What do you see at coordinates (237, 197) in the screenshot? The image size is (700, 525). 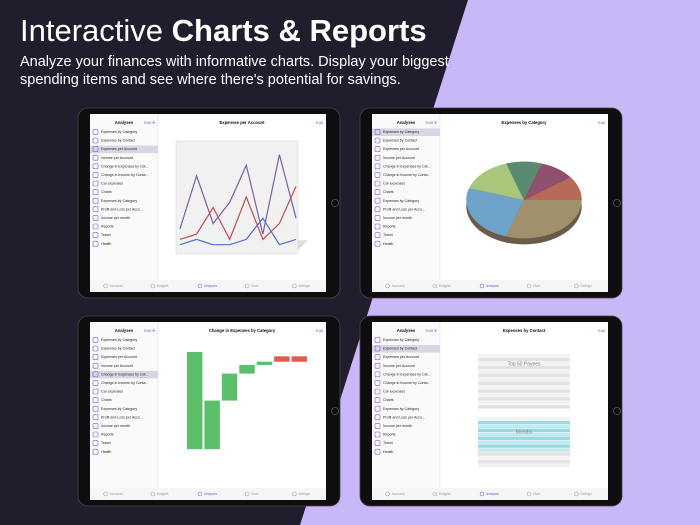 I see `chart-wall` at bounding box center [237, 197].